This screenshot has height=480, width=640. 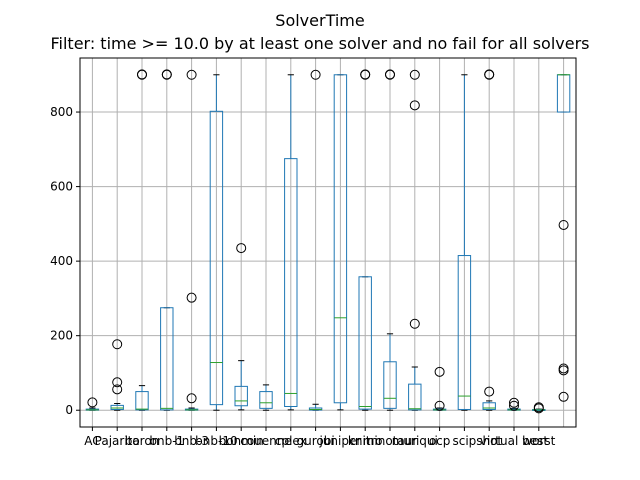 I want to click on x-tick-label: bnb-1, so click(x=166, y=441).